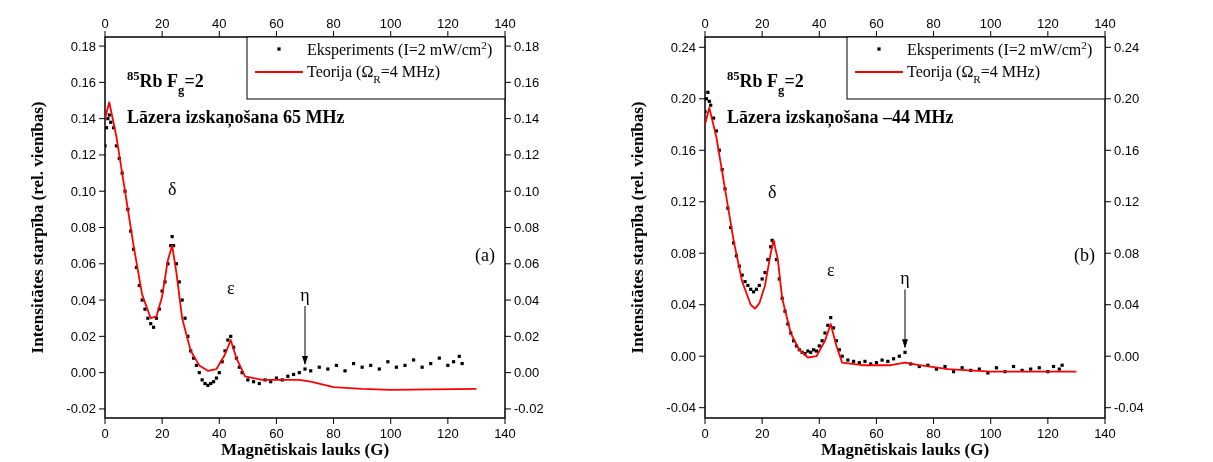  I want to click on y2-tick-label: 0.10, so click(527, 191).